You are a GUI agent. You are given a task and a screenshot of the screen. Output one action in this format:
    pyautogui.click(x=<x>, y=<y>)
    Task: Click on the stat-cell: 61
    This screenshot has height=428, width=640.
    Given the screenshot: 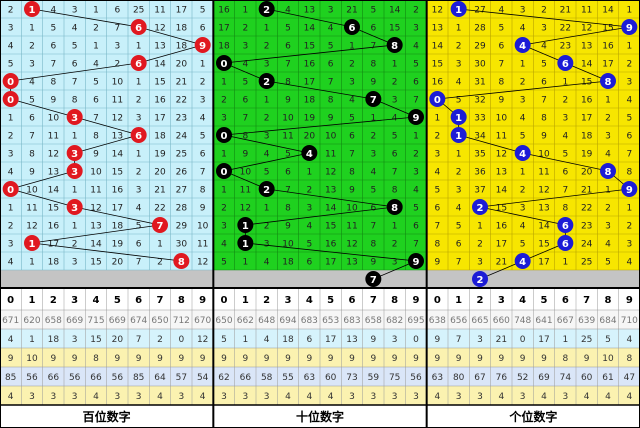 What is the action you would take?
    pyautogui.click(x=607, y=378)
    